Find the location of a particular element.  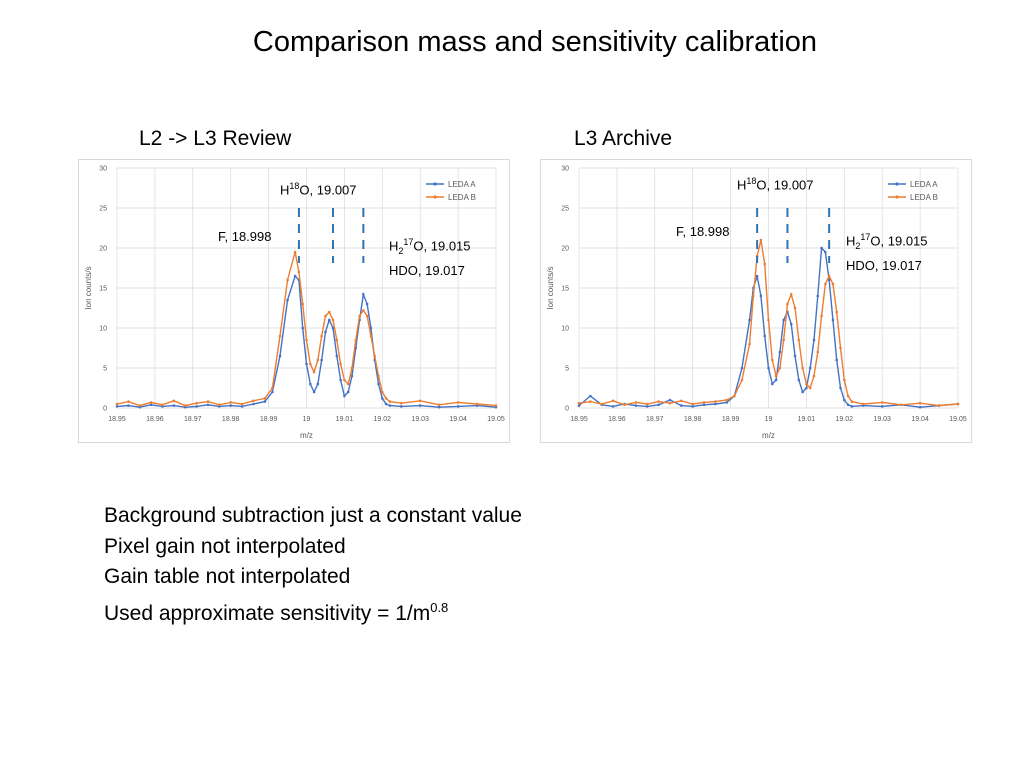

x-tick-label: 19.03 is located at coordinates (882, 419).